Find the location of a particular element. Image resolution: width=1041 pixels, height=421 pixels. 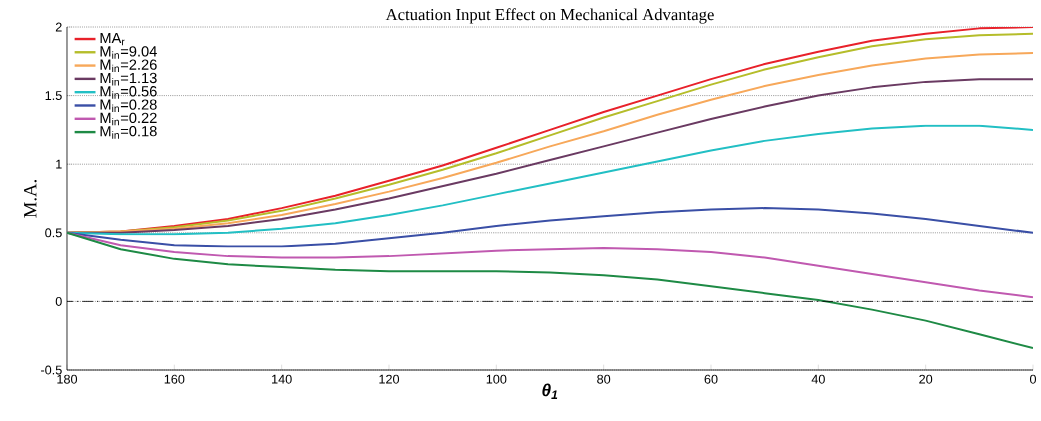

x-tick-label: 180 is located at coordinates (67, 379).